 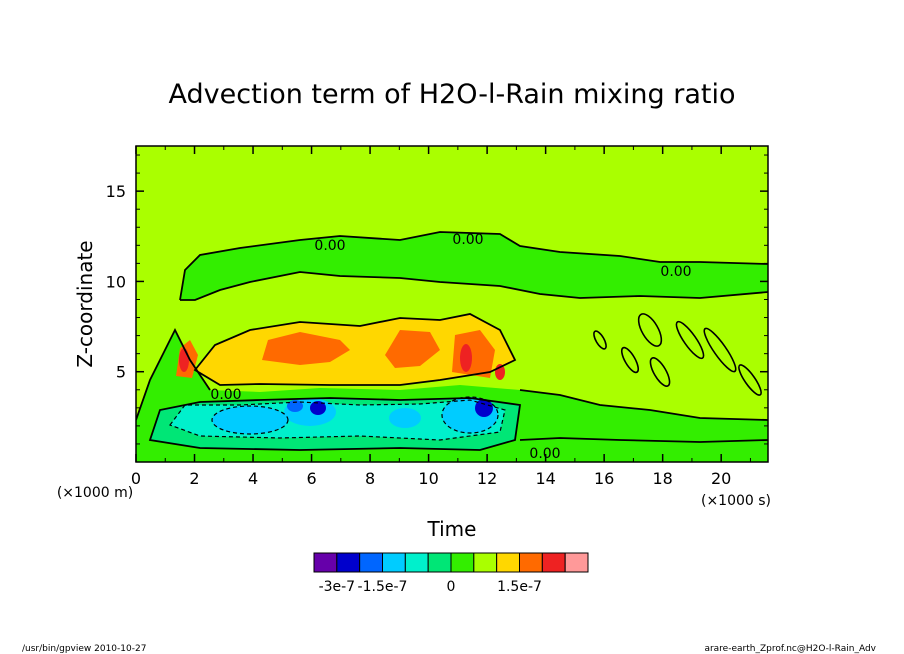 I want to click on colorbar, so click(x=451, y=562).